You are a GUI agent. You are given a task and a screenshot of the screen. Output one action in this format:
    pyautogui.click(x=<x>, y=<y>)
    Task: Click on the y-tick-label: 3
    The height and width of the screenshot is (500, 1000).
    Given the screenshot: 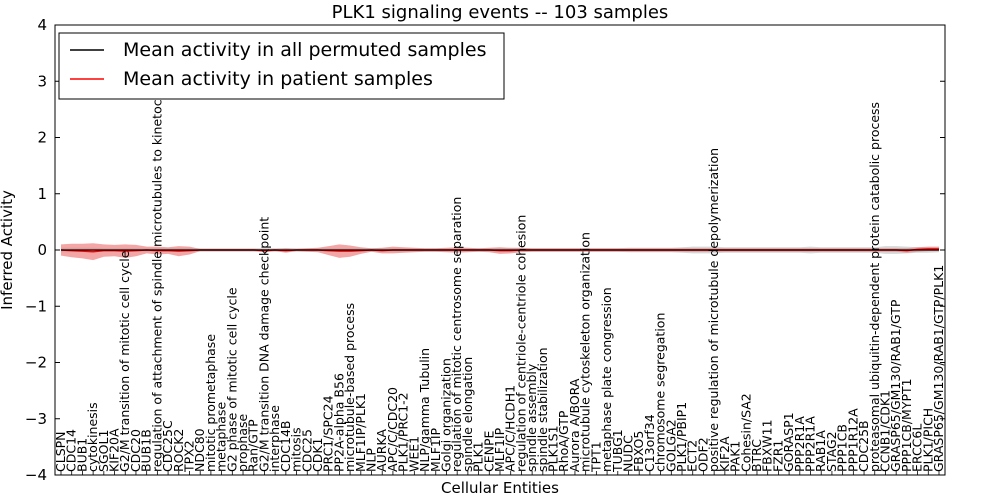 What is the action you would take?
    pyautogui.click(x=42, y=81)
    